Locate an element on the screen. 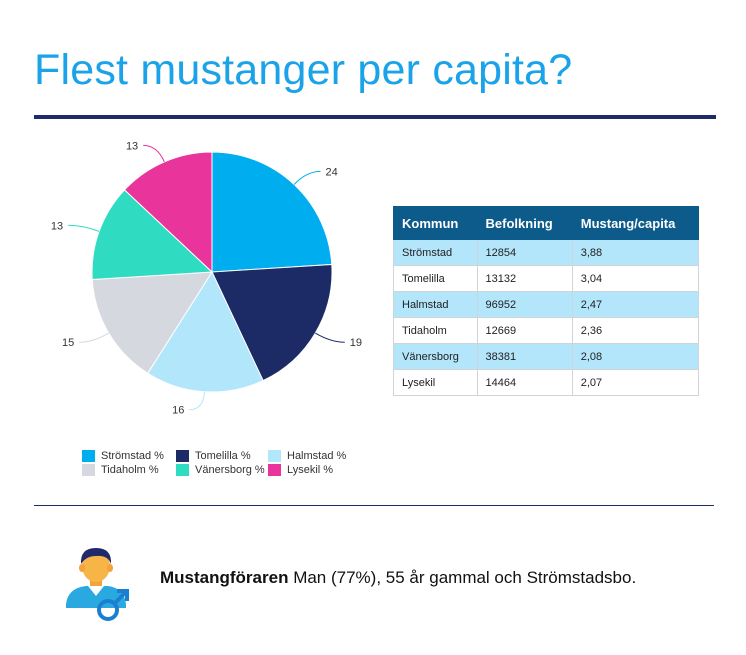  leader-line-tidaholm is located at coordinates (94, 337).